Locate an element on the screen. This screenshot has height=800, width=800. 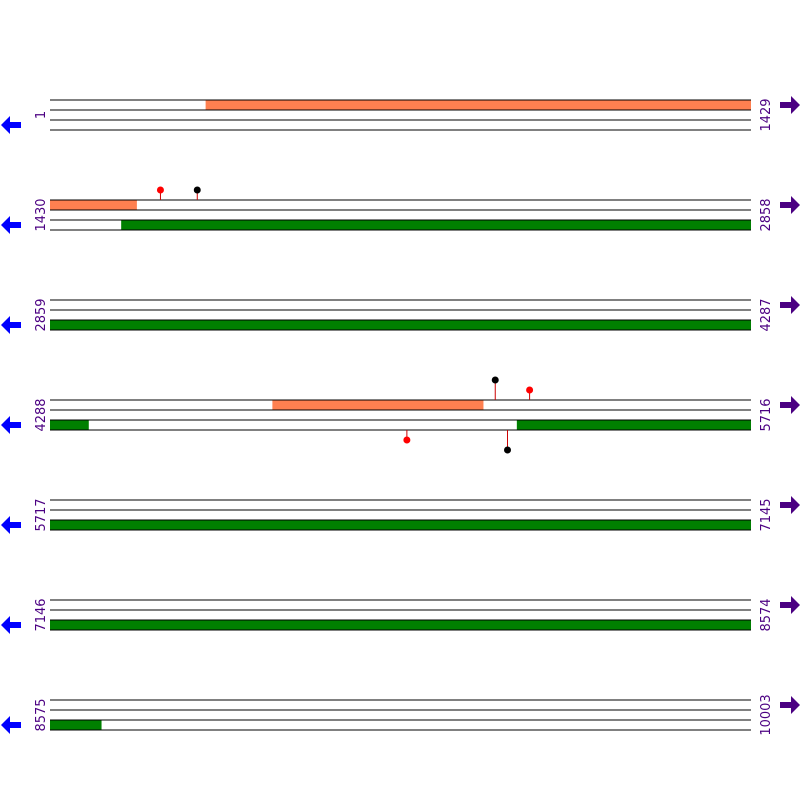
row-end-label: 1429 is located at coordinates (766, 114).